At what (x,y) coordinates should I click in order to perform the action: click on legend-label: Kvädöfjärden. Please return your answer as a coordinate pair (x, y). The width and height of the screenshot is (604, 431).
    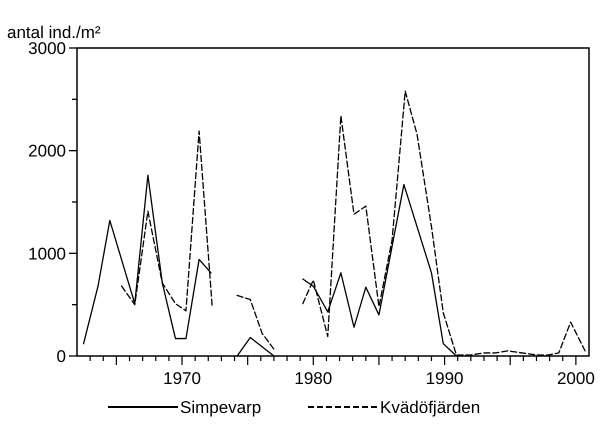
    Looking at the image, I should click on (430, 407).